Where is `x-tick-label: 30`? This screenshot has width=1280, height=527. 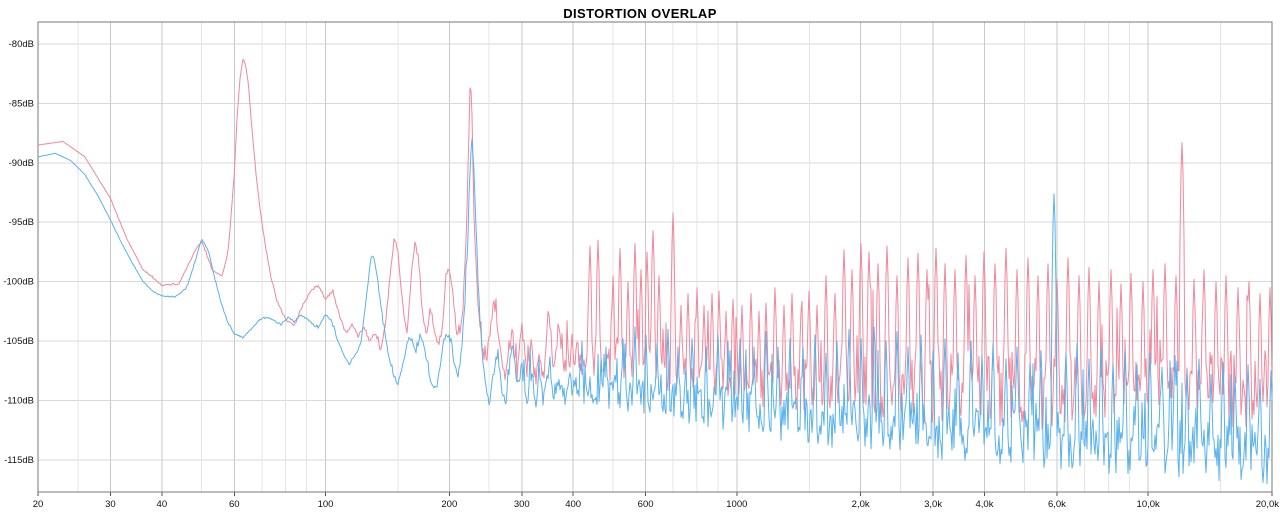 x-tick-label: 30 is located at coordinates (110, 504).